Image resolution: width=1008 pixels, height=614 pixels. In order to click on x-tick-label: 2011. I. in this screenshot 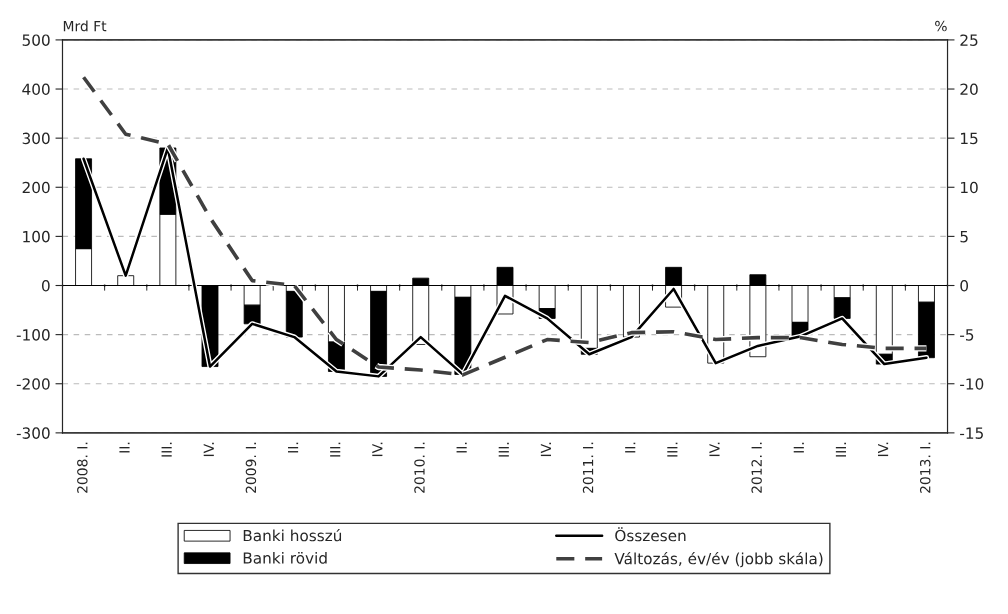, I will do `click(588, 467)`.